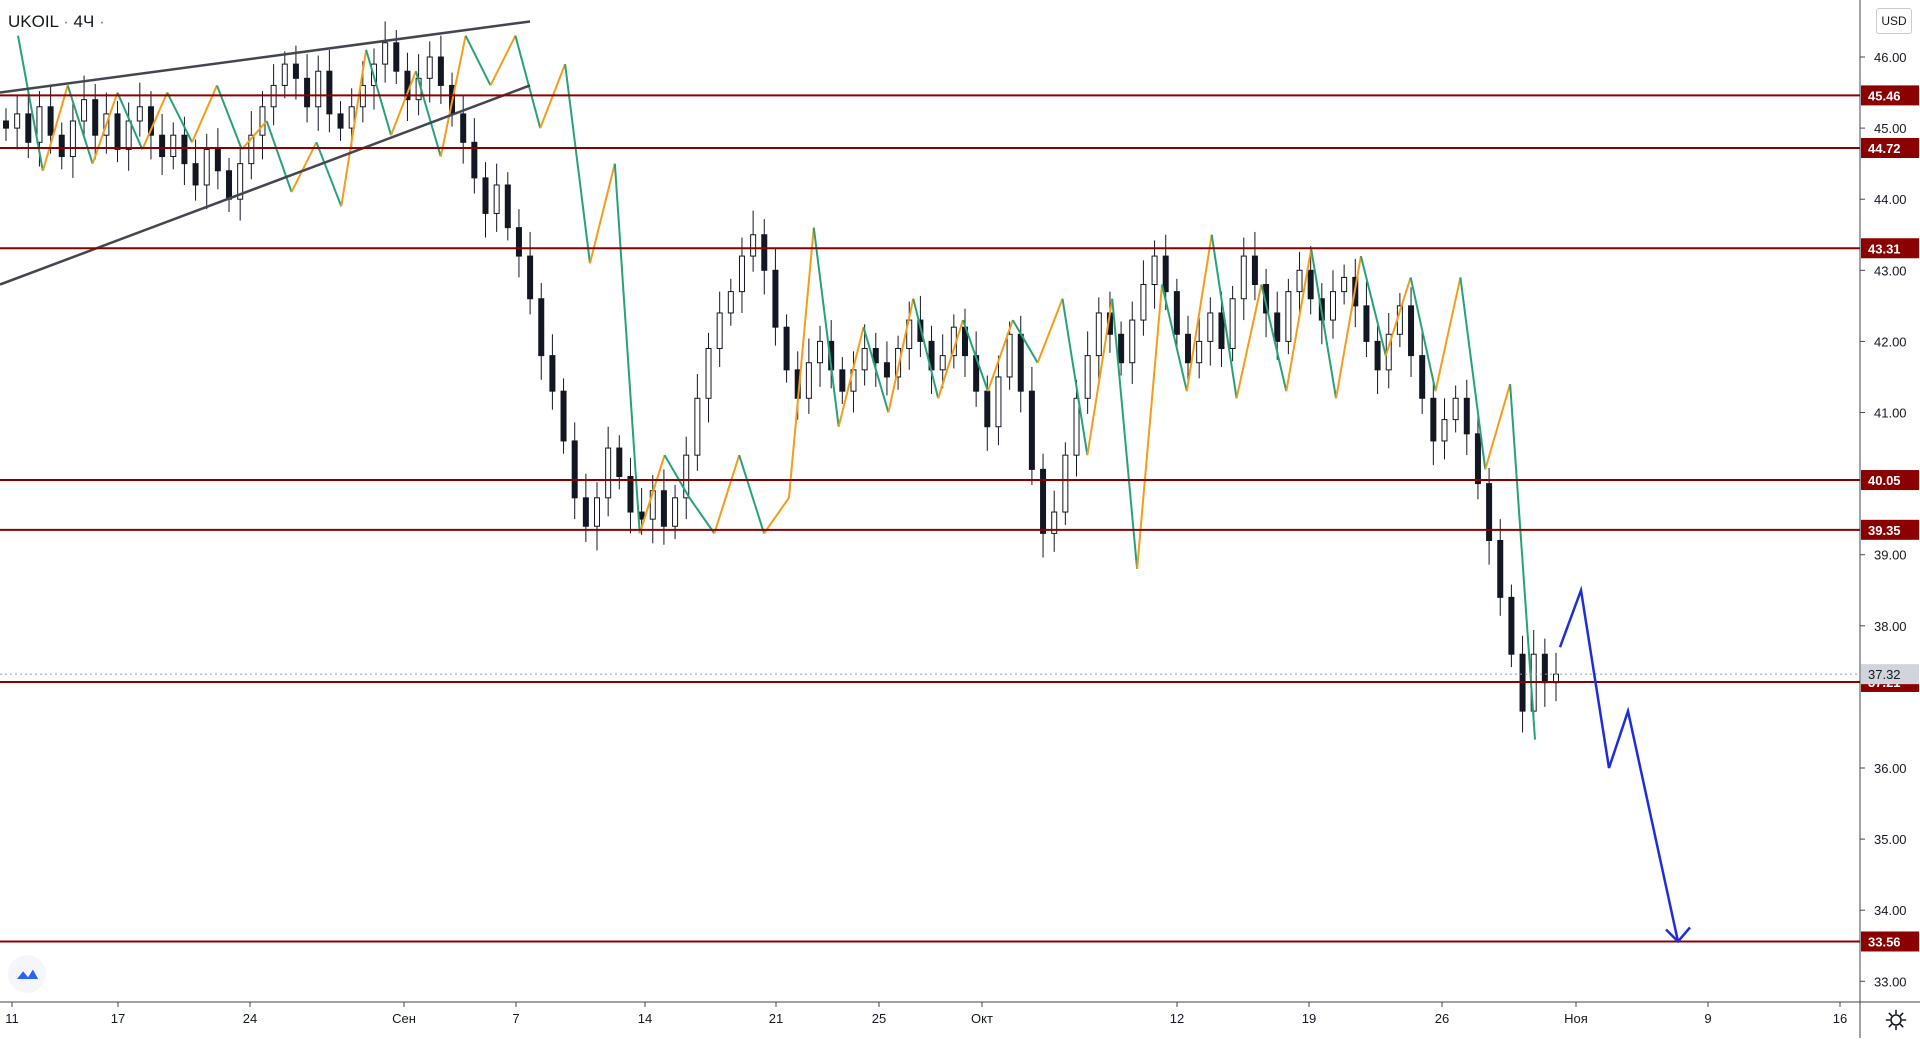  What do you see at coordinates (404, 1018) in the screenshot?
I see `x-tick-label: Сен` at bounding box center [404, 1018].